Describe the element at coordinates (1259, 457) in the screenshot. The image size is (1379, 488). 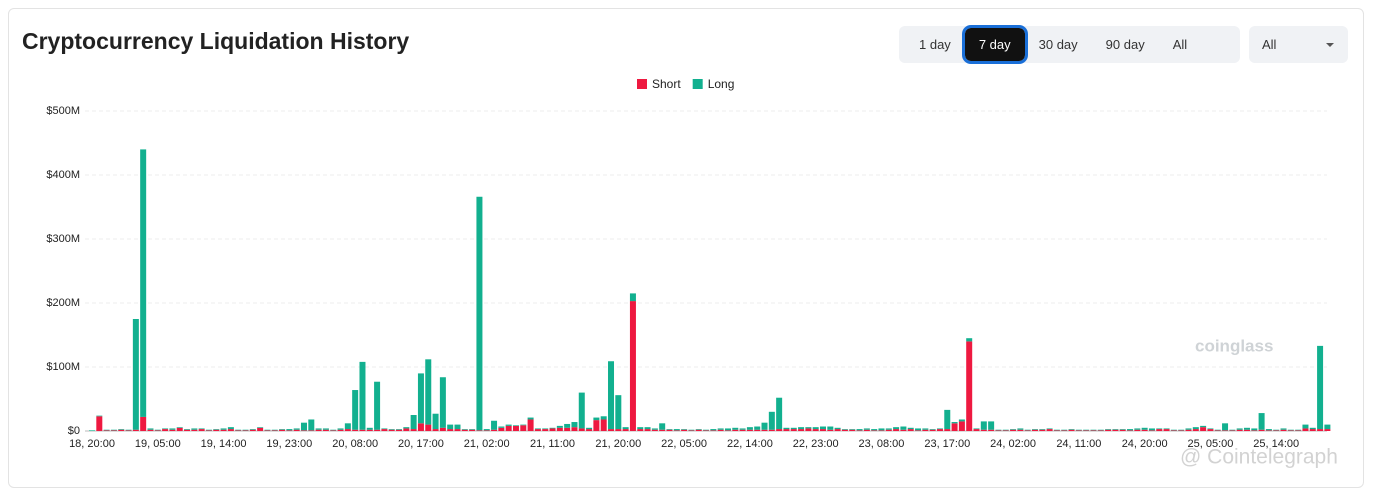
I see `watermark: @ Cointelegraph` at that location.